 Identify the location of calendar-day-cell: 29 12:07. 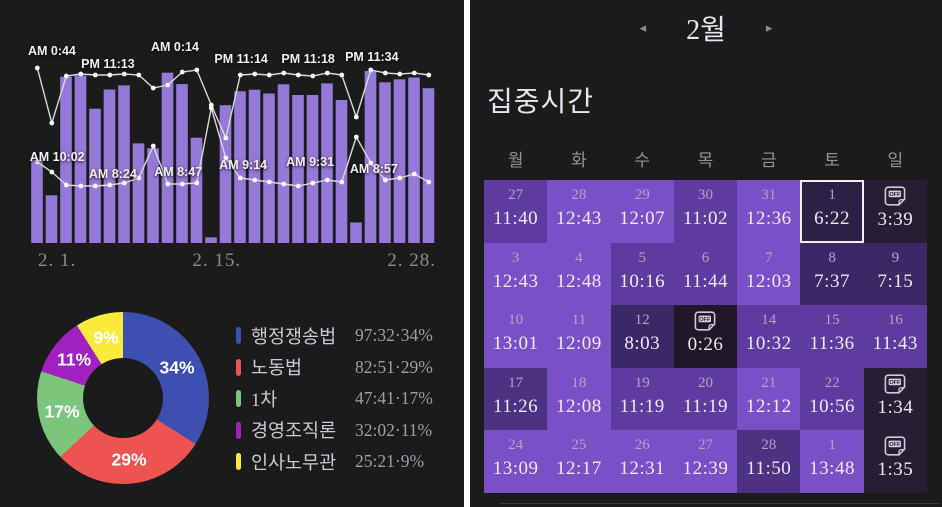
(642, 211).